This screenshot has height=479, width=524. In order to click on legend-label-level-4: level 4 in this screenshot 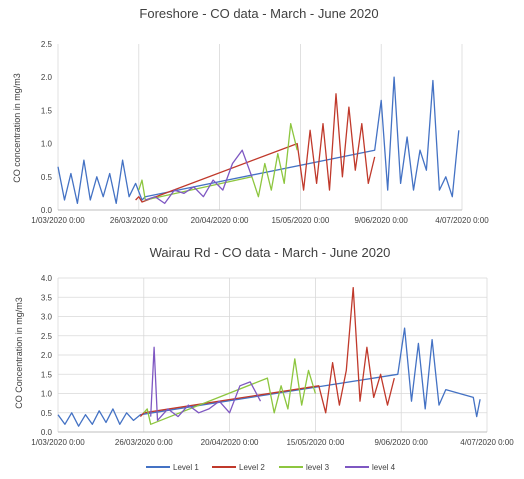, I will do `click(384, 467)`.